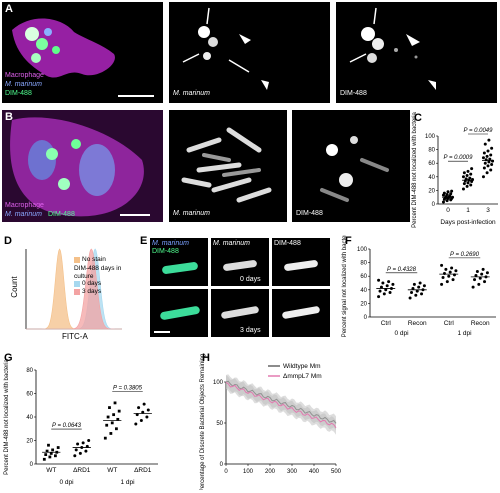  I want to click on x-tick-label: Ctrl, so click(449, 323).